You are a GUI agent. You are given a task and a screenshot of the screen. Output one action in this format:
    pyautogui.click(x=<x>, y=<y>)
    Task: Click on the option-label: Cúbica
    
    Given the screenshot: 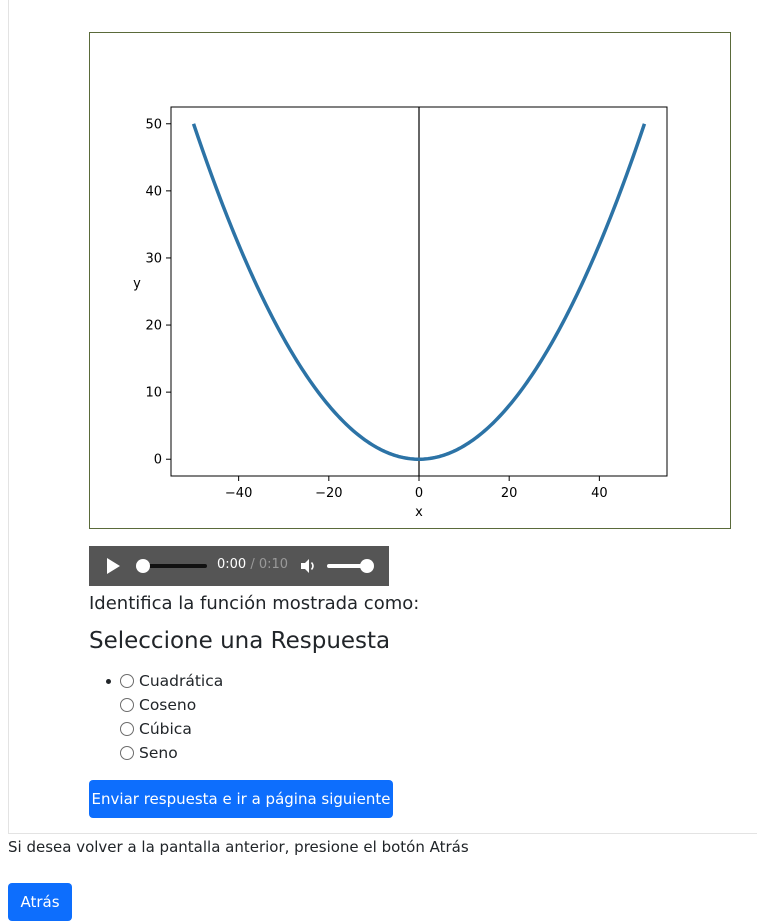 What is the action you would take?
    pyautogui.click(x=165, y=729)
    